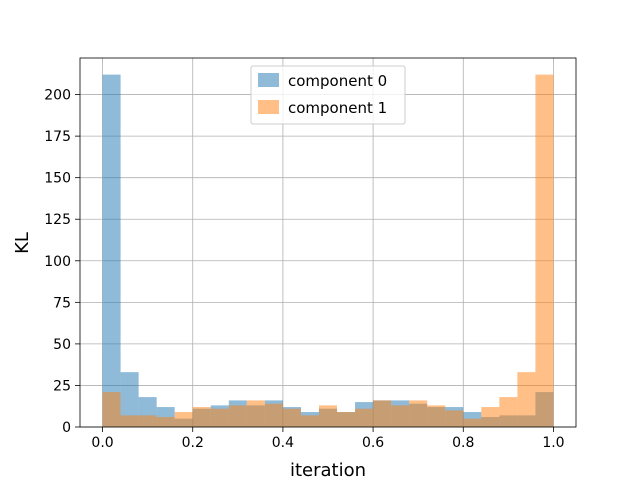 This screenshot has width=640, height=480. What do you see at coordinates (62, 386) in the screenshot?
I see `y-tick-label: 25` at bounding box center [62, 386].